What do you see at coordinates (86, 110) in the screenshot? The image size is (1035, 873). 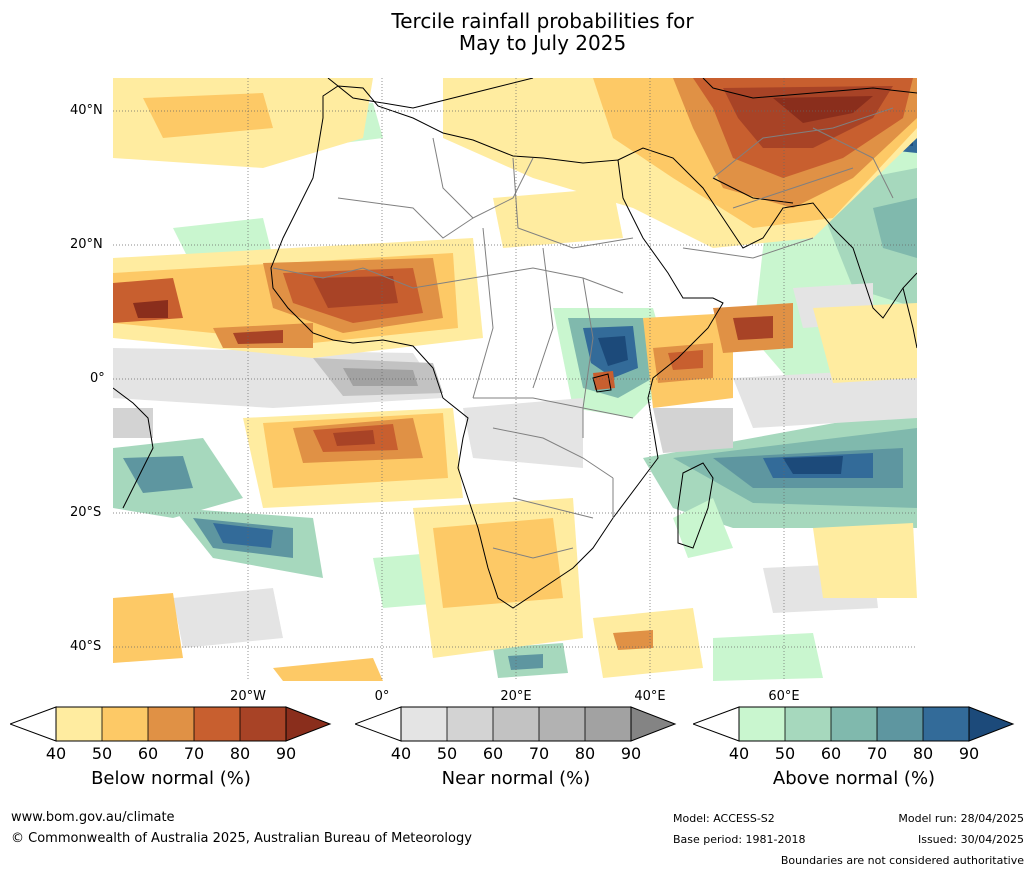 I see `lat-label: 40°N` at bounding box center [86, 110].